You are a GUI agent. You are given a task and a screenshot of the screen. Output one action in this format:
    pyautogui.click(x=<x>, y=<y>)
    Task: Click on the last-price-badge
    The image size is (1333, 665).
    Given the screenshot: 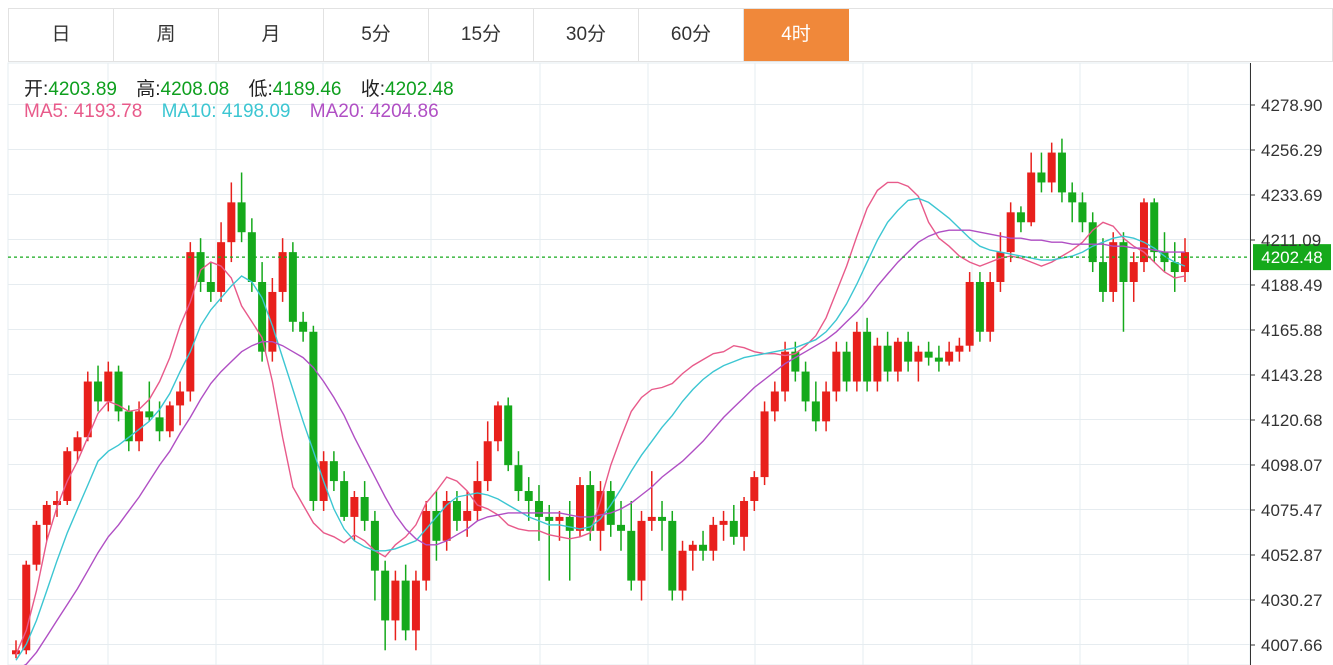 What is the action you would take?
    pyautogui.click(x=1292, y=257)
    